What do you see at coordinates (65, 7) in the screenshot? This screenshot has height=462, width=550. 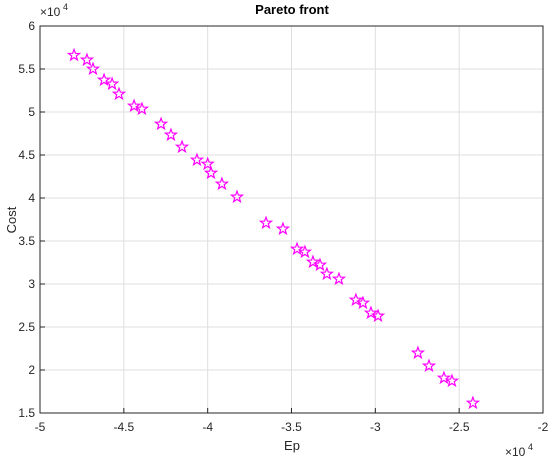 I see `y-scale-exponent: 4` at bounding box center [65, 7].